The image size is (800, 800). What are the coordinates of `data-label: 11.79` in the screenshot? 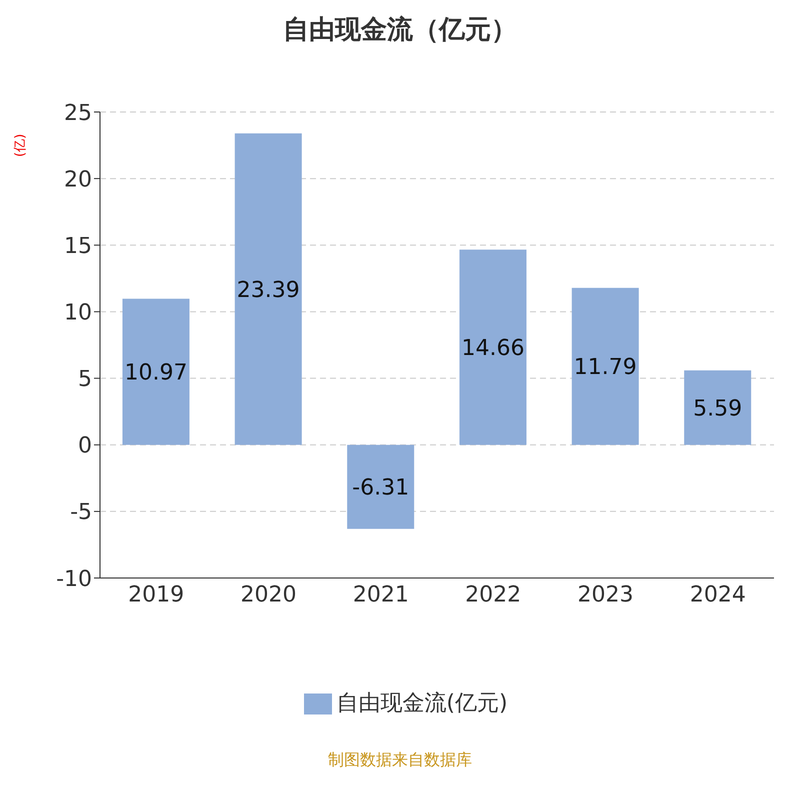 It's located at (605, 367).